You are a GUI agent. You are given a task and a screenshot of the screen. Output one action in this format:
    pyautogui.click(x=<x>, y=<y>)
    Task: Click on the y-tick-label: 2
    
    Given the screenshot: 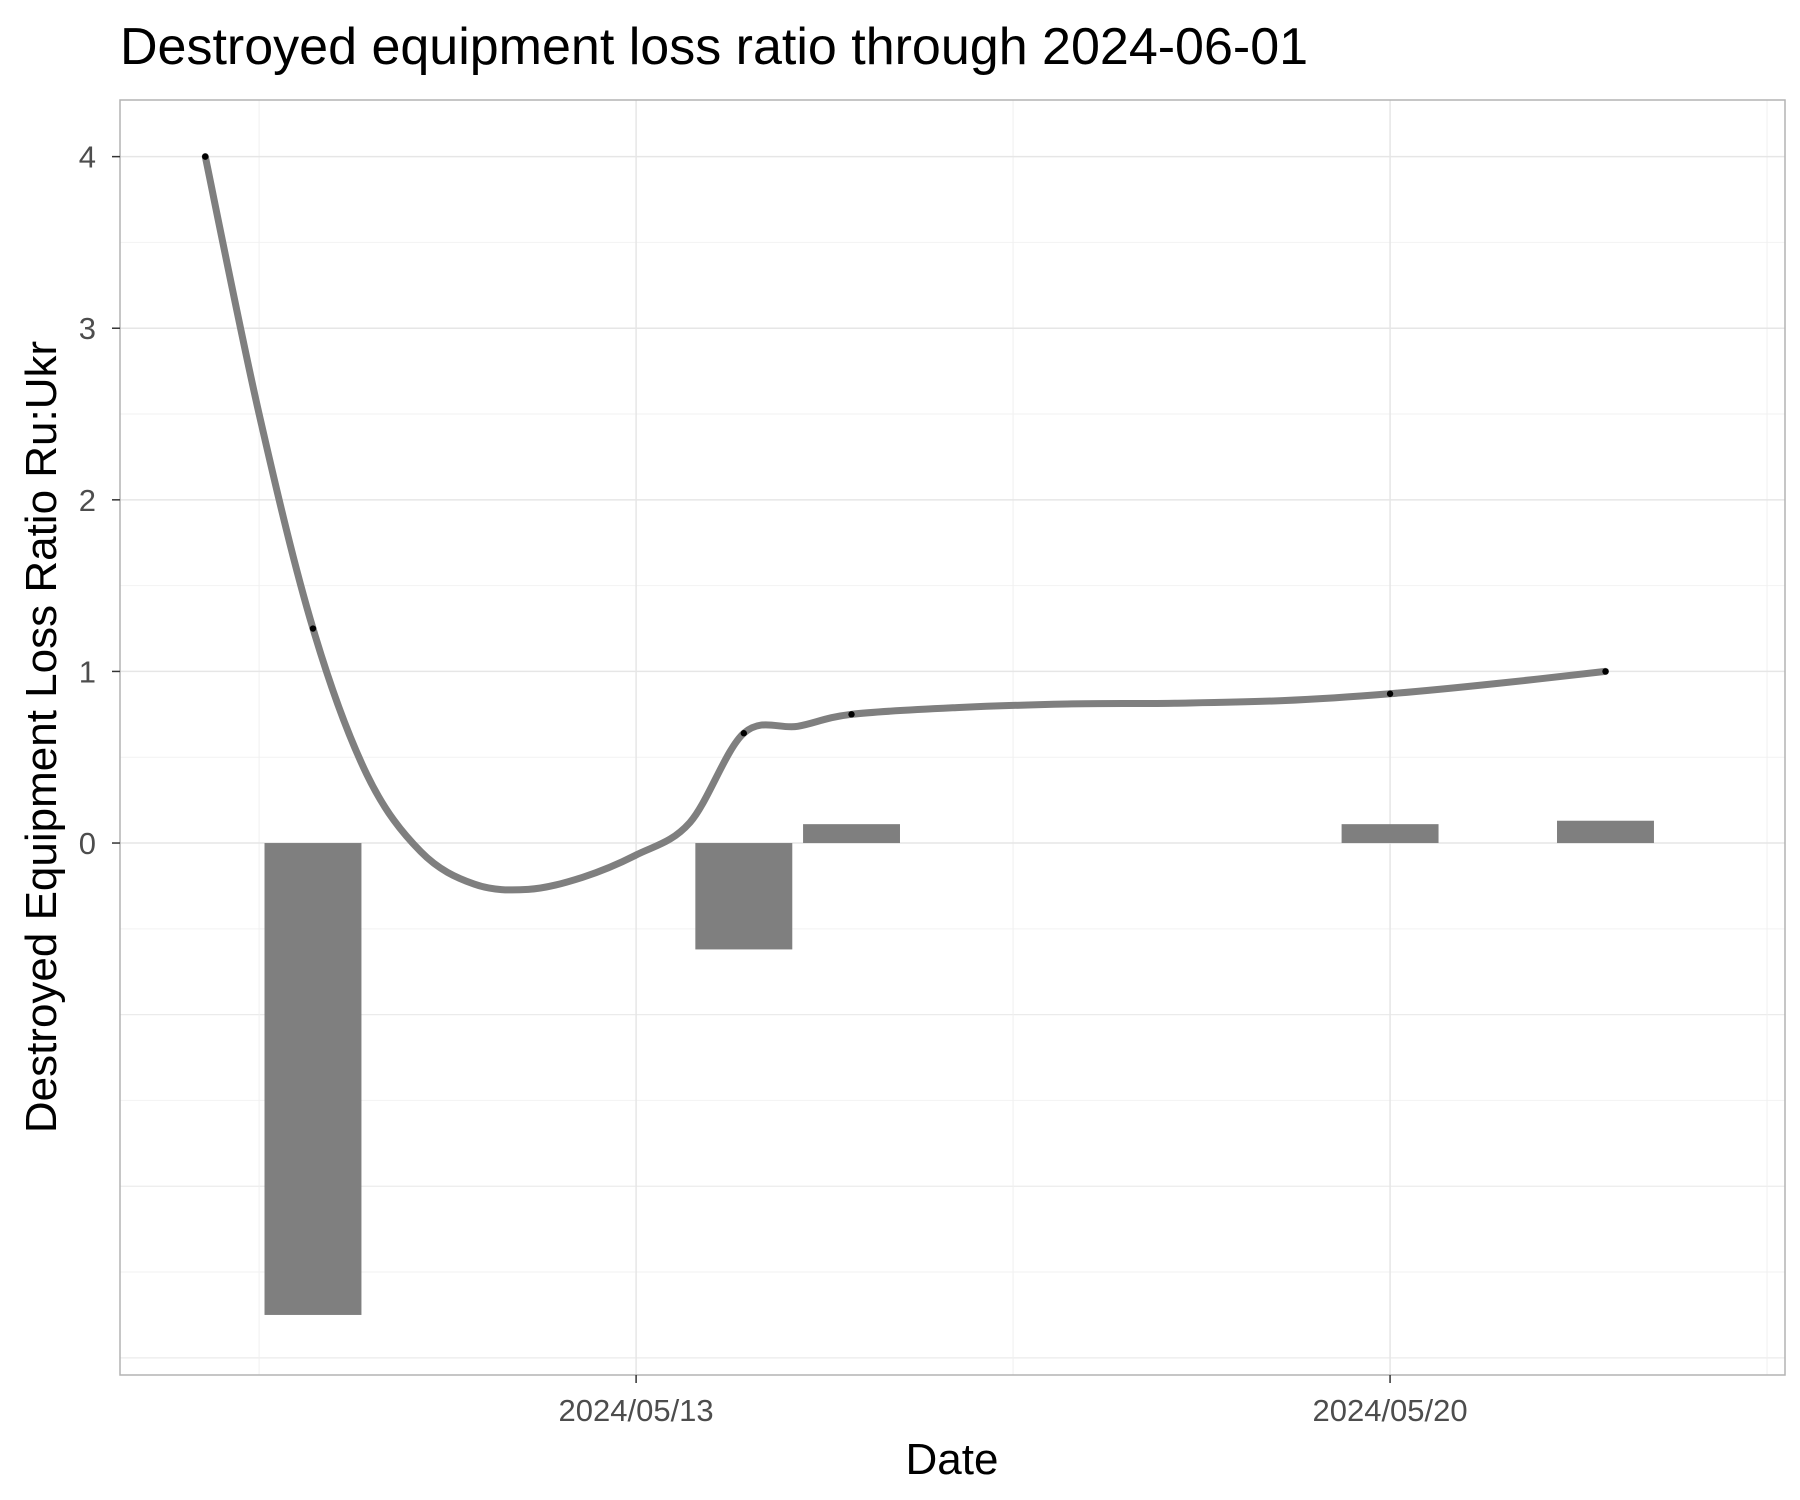 What is the action you would take?
    pyautogui.click(x=87, y=500)
    